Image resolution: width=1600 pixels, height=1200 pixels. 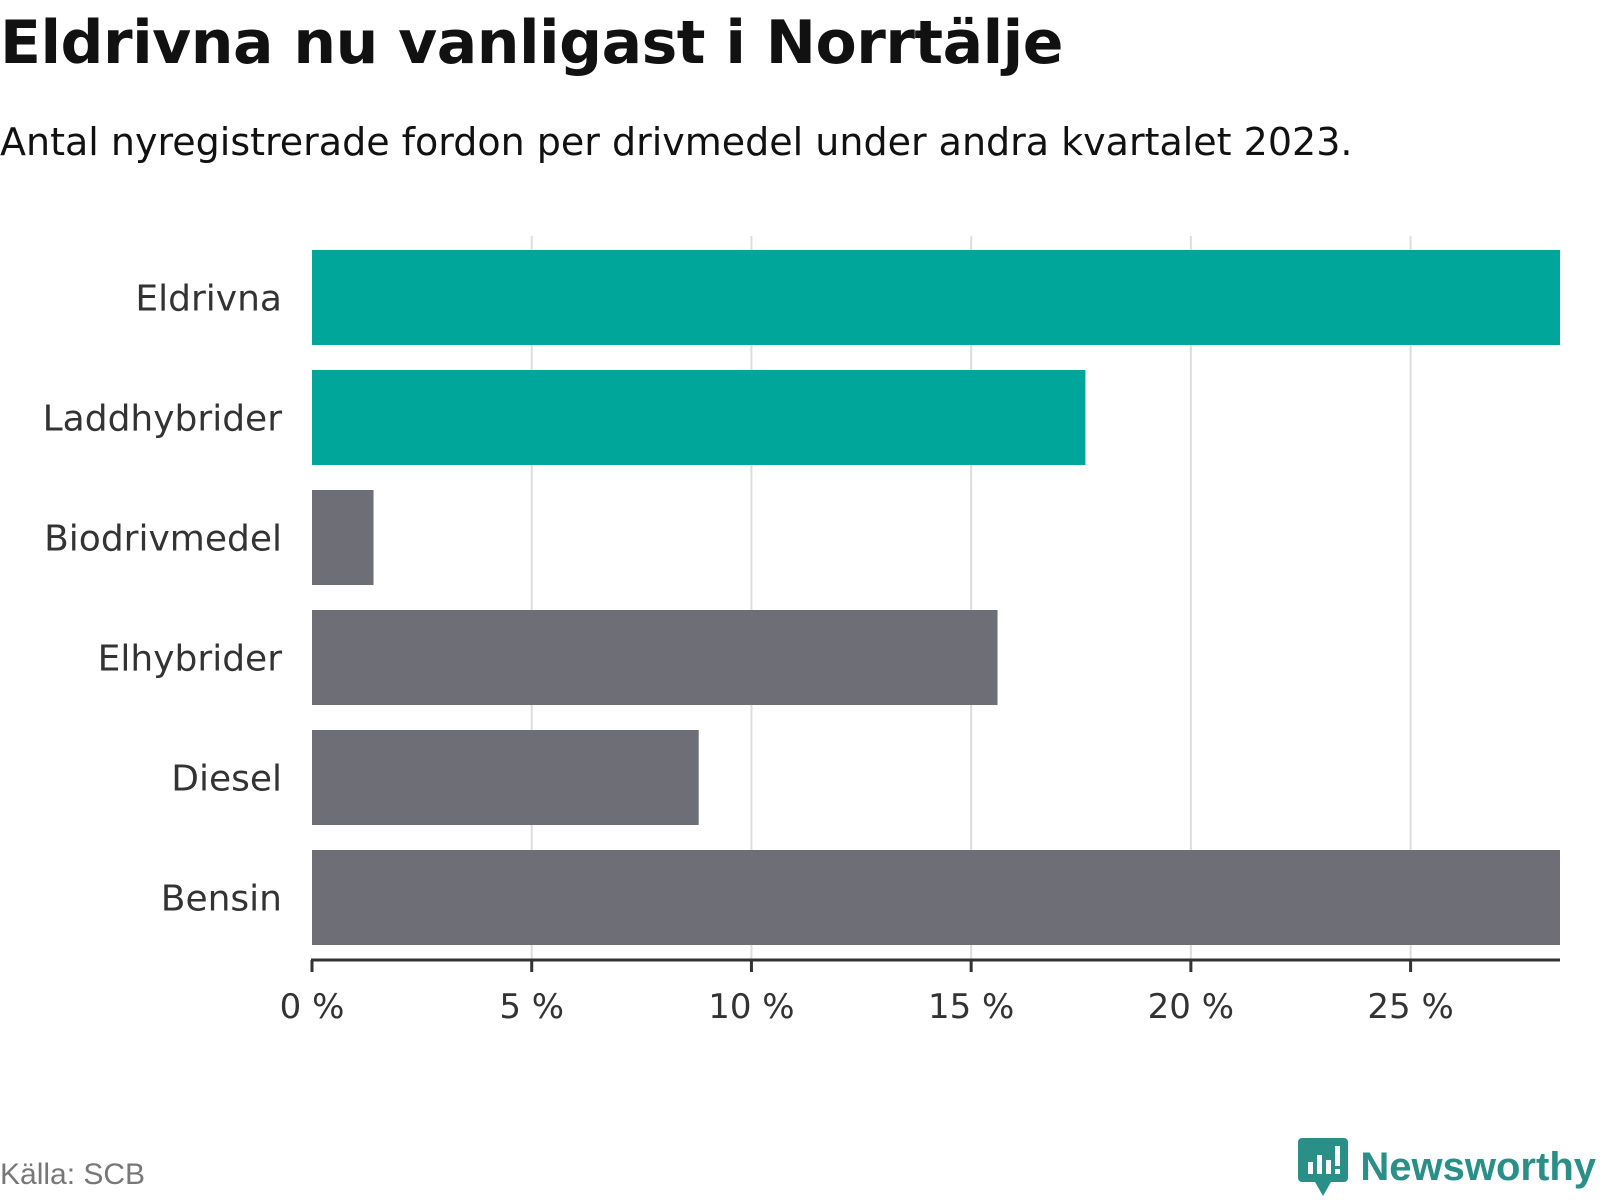 What do you see at coordinates (163, 419) in the screenshot?
I see `category-label-laddhybrider: Laddhybrider` at bounding box center [163, 419].